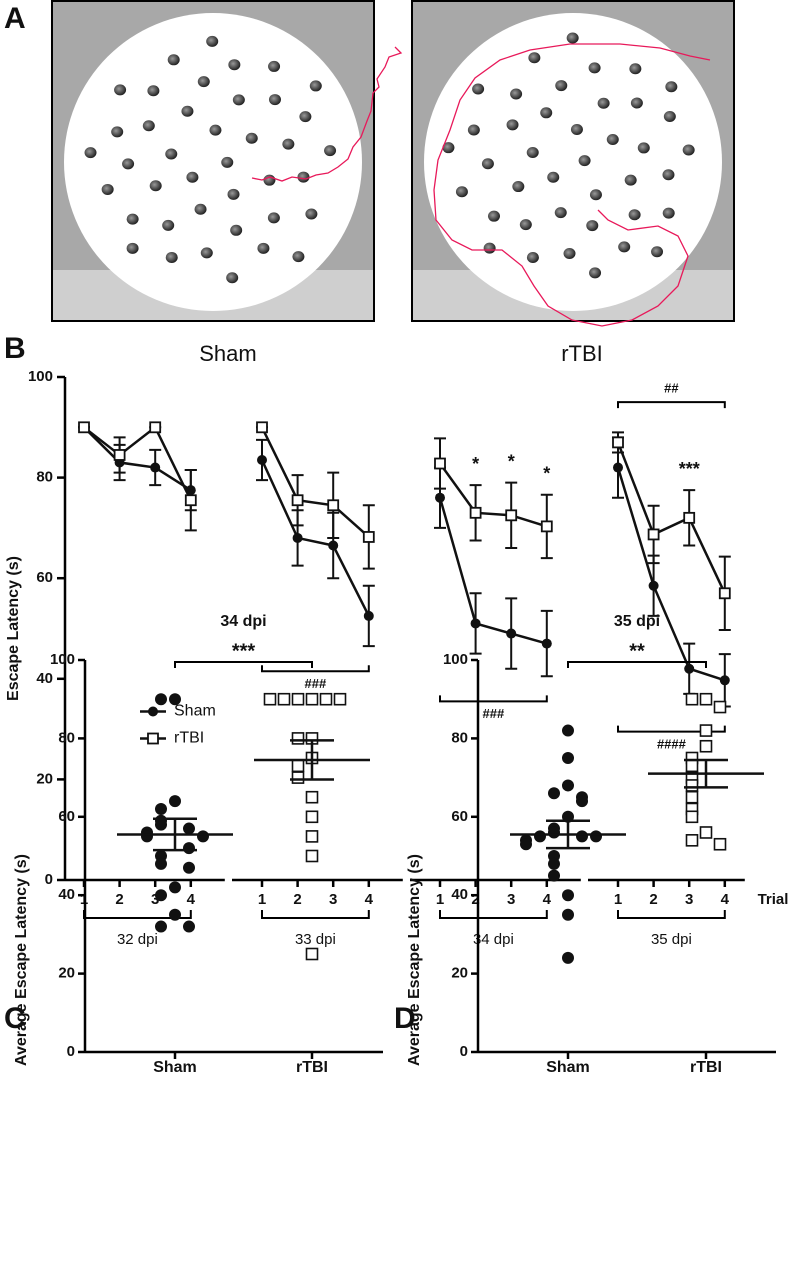 This screenshot has width=792, height=1273. I want to click on y-tick-label: 0, so click(464, 1051).